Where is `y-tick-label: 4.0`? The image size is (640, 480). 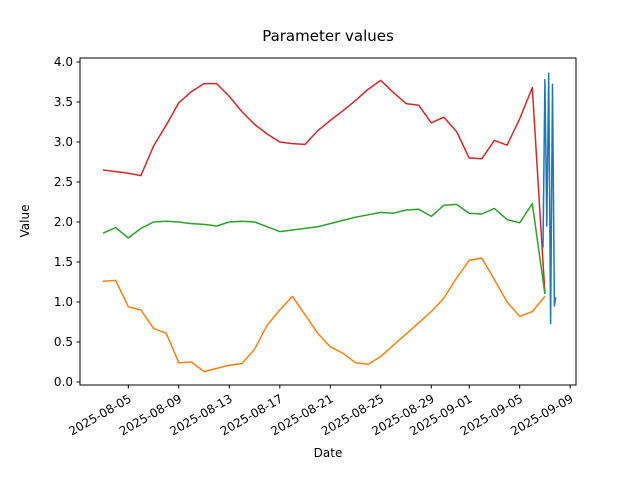
y-tick-label: 4.0 is located at coordinates (63, 62).